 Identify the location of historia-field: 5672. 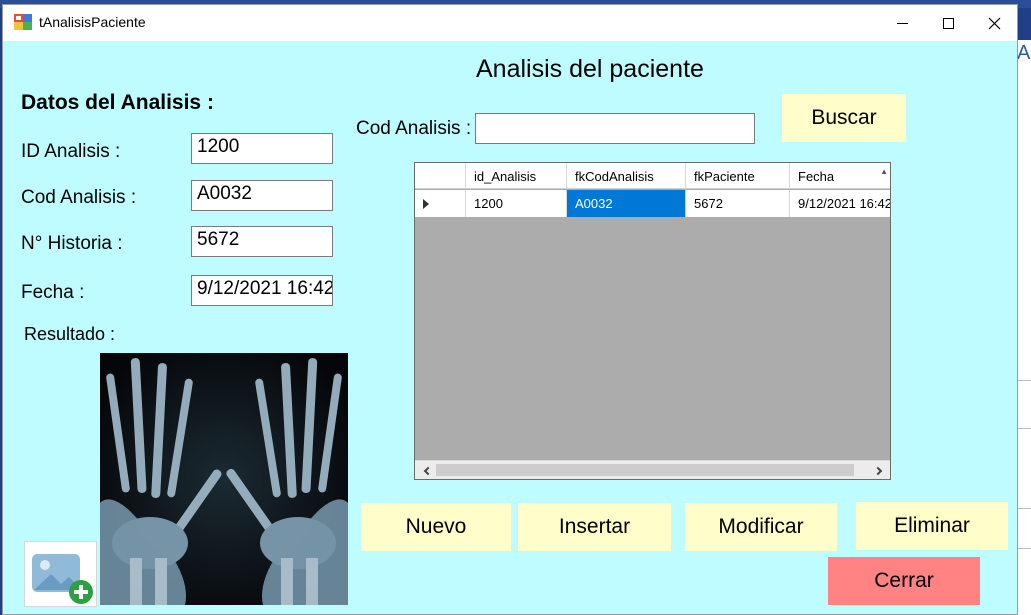
(262, 241).